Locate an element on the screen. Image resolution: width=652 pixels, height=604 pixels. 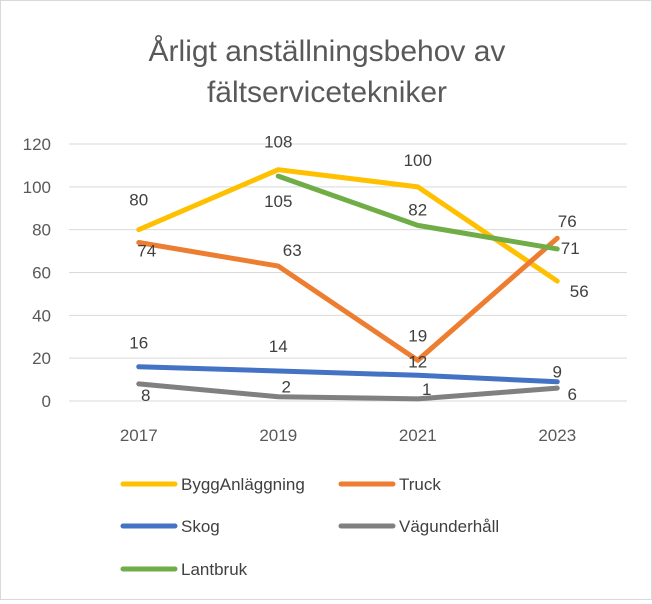
data-label: 105 is located at coordinates (278, 201).